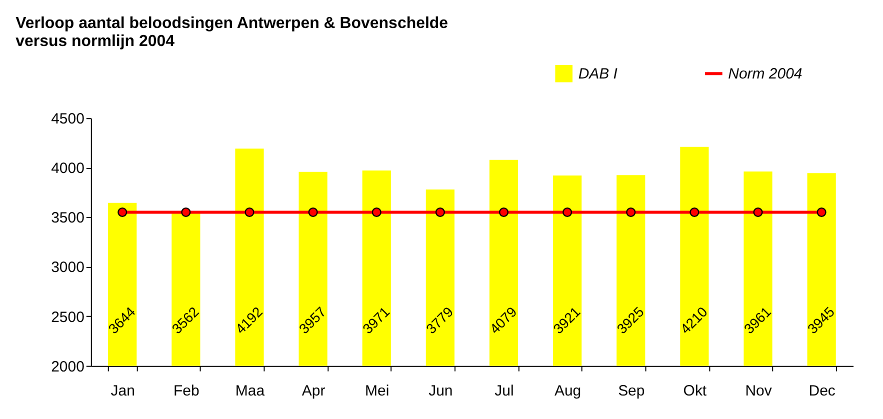 This screenshot has height=419, width=883. I want to click on y-tick-label: 3500, so click(67, 218).